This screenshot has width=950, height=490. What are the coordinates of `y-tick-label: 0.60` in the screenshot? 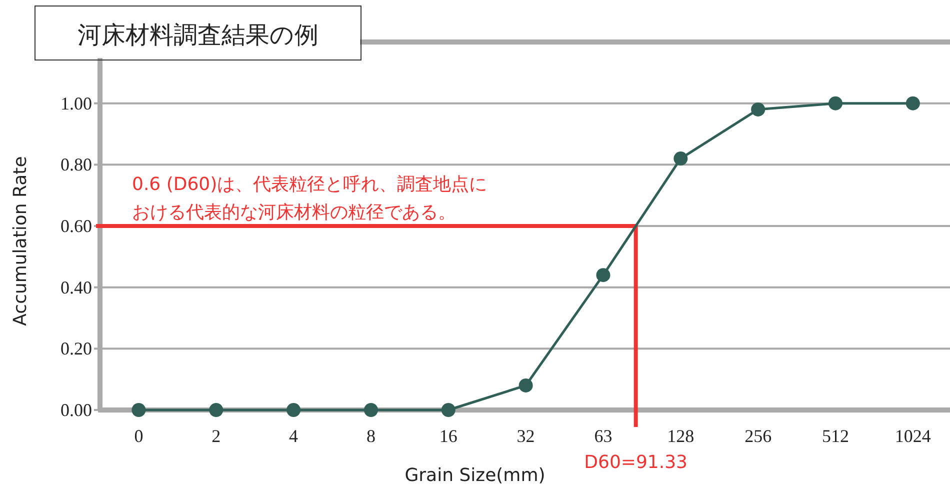 It's located at (76, 226).